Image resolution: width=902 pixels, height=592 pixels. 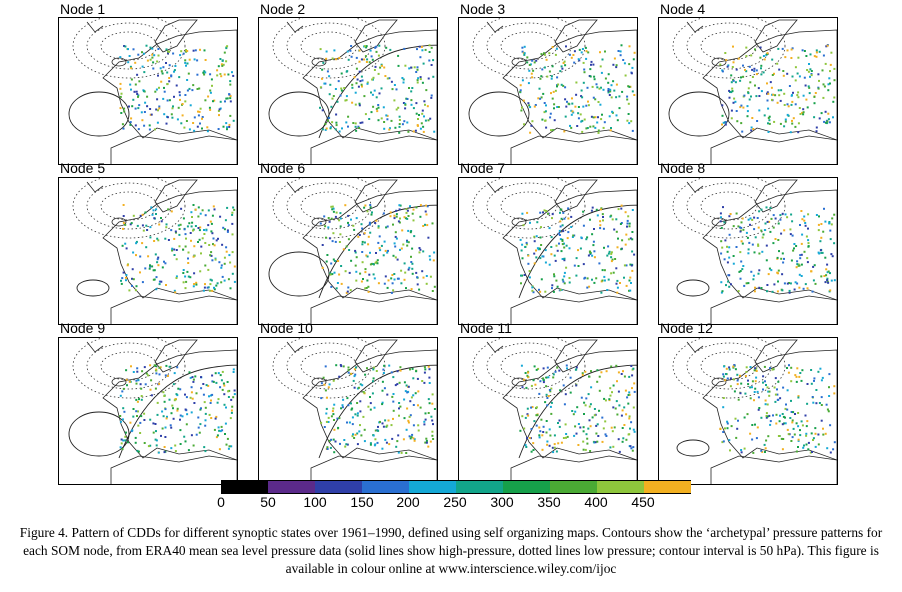 What do you see at coordinates (686, 328) in the screenshot?
I see `panel-title: Node 12` at bounding box center [686, 328].